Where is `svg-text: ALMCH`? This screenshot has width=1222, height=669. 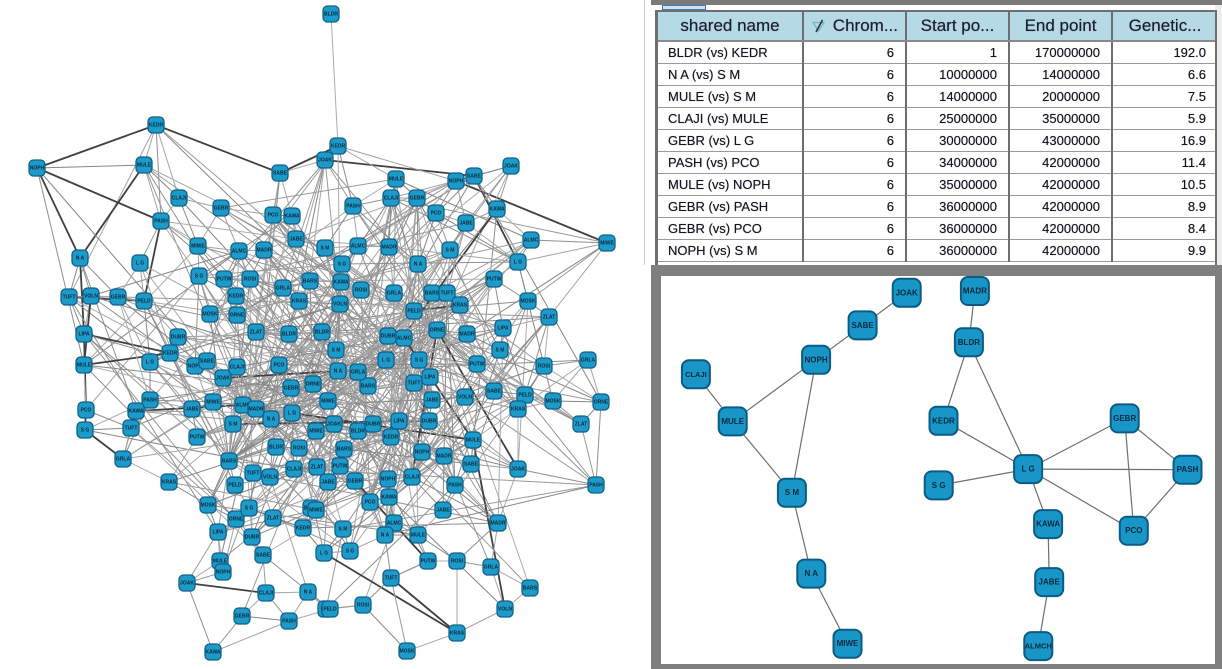
svg-text: ALMCH is located at coordinates (1038, 646).